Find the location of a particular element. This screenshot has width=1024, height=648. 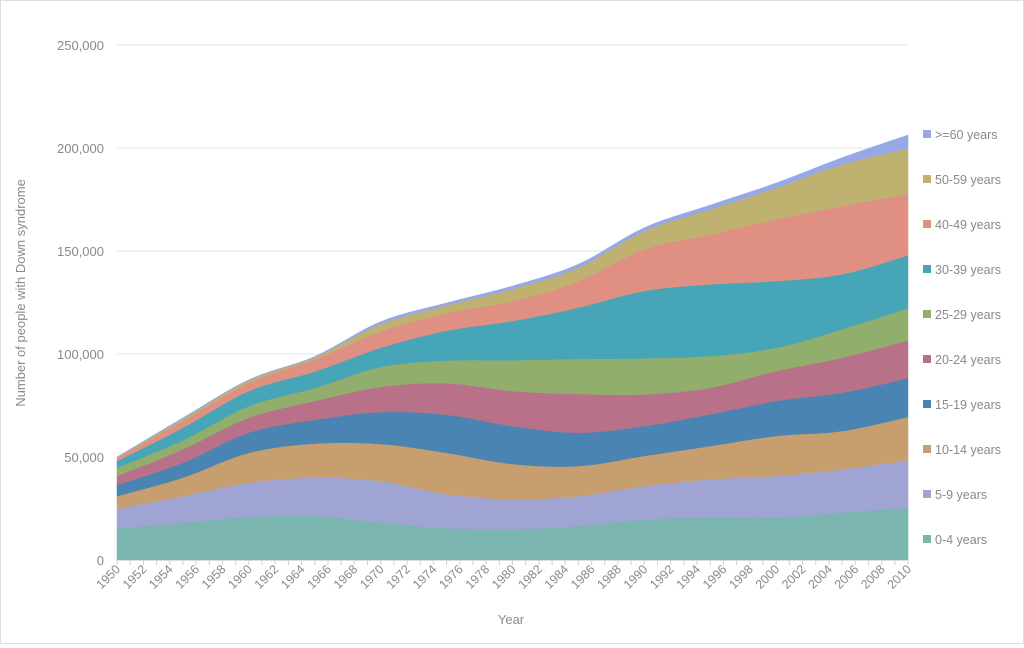

legend-item: 25-29 years is located at coordinates (962, 315).